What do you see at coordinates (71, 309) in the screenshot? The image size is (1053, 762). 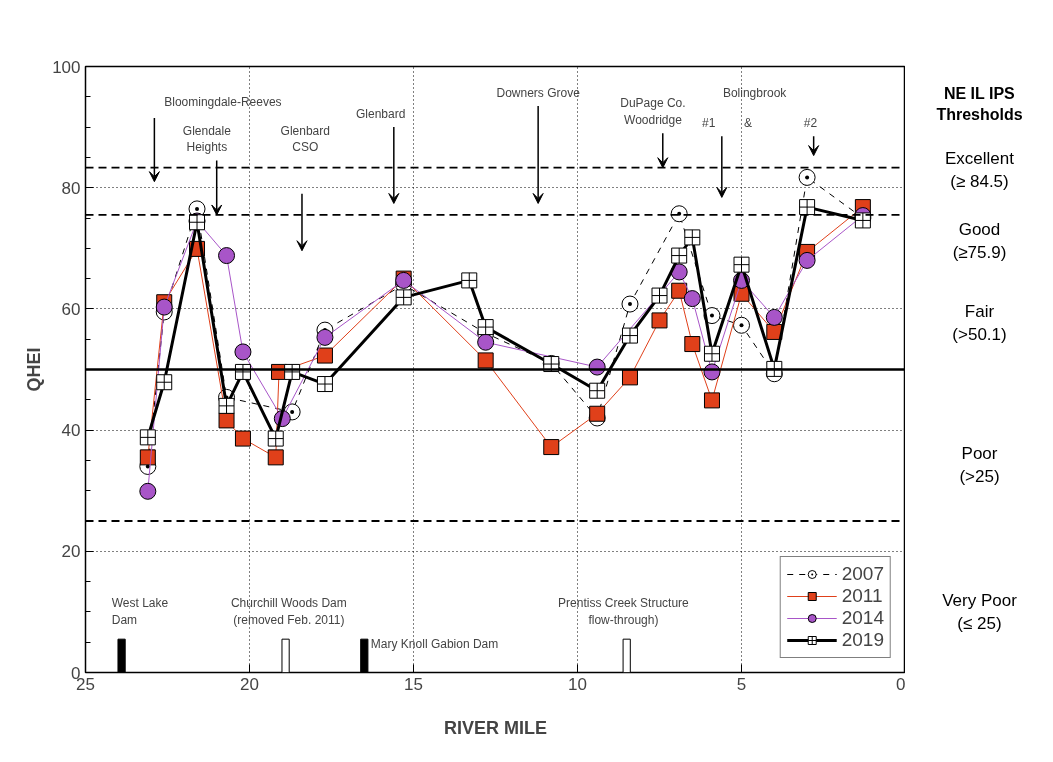 I see `y-tick-label: 60` at bounding box center [71, 309].